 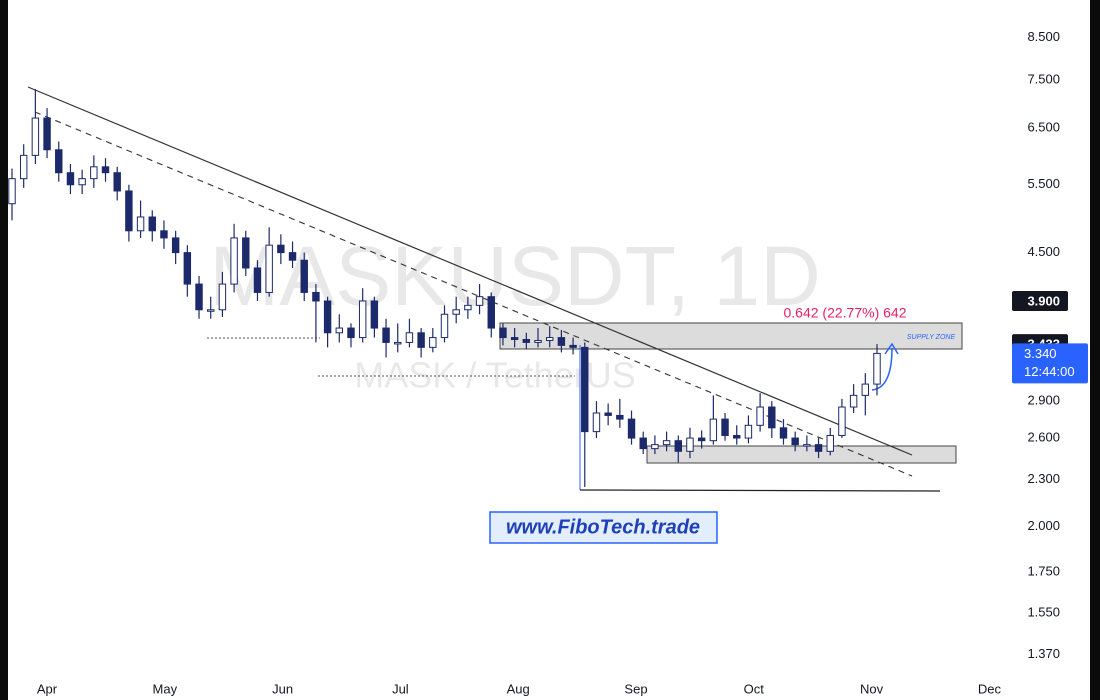 I want to click on supply-zone, so click(x=731, y=336).